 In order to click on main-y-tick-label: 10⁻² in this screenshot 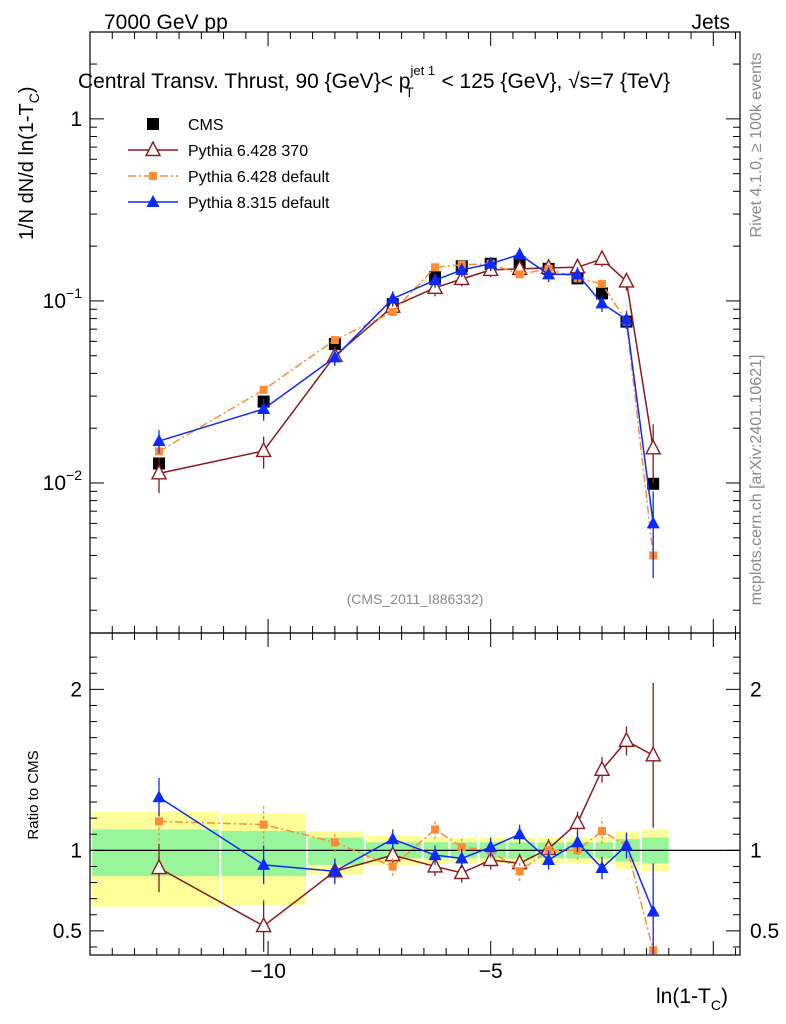, I will do `click(63, 481)`.